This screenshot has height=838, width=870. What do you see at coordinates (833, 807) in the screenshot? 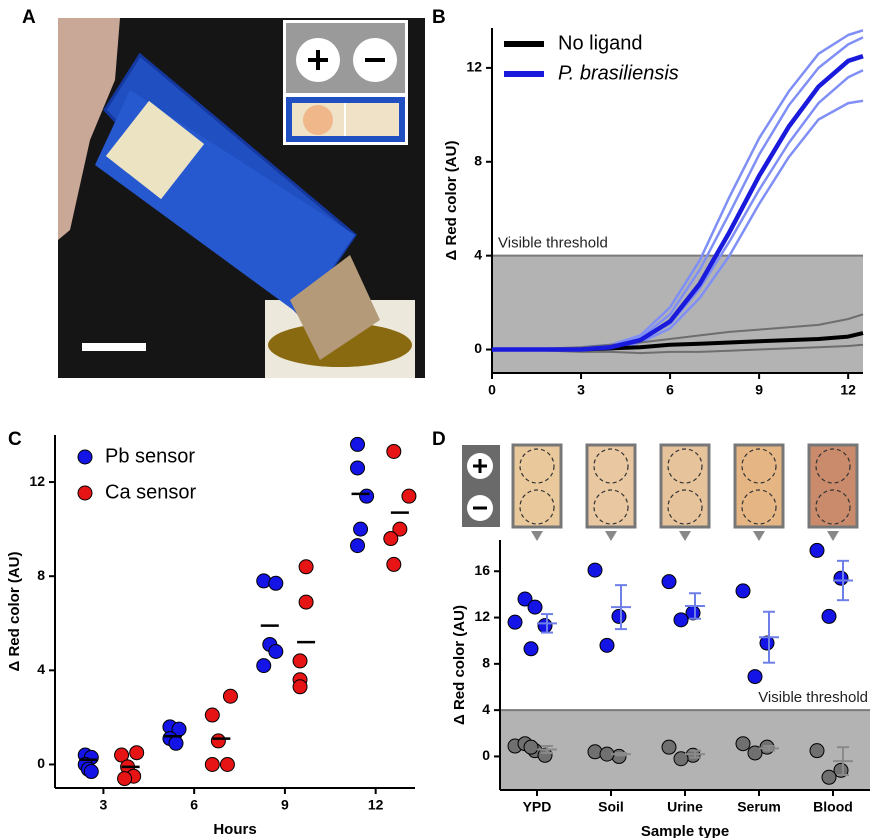
I see `x-tick-label: Blood` at bounding box center [833, 807].